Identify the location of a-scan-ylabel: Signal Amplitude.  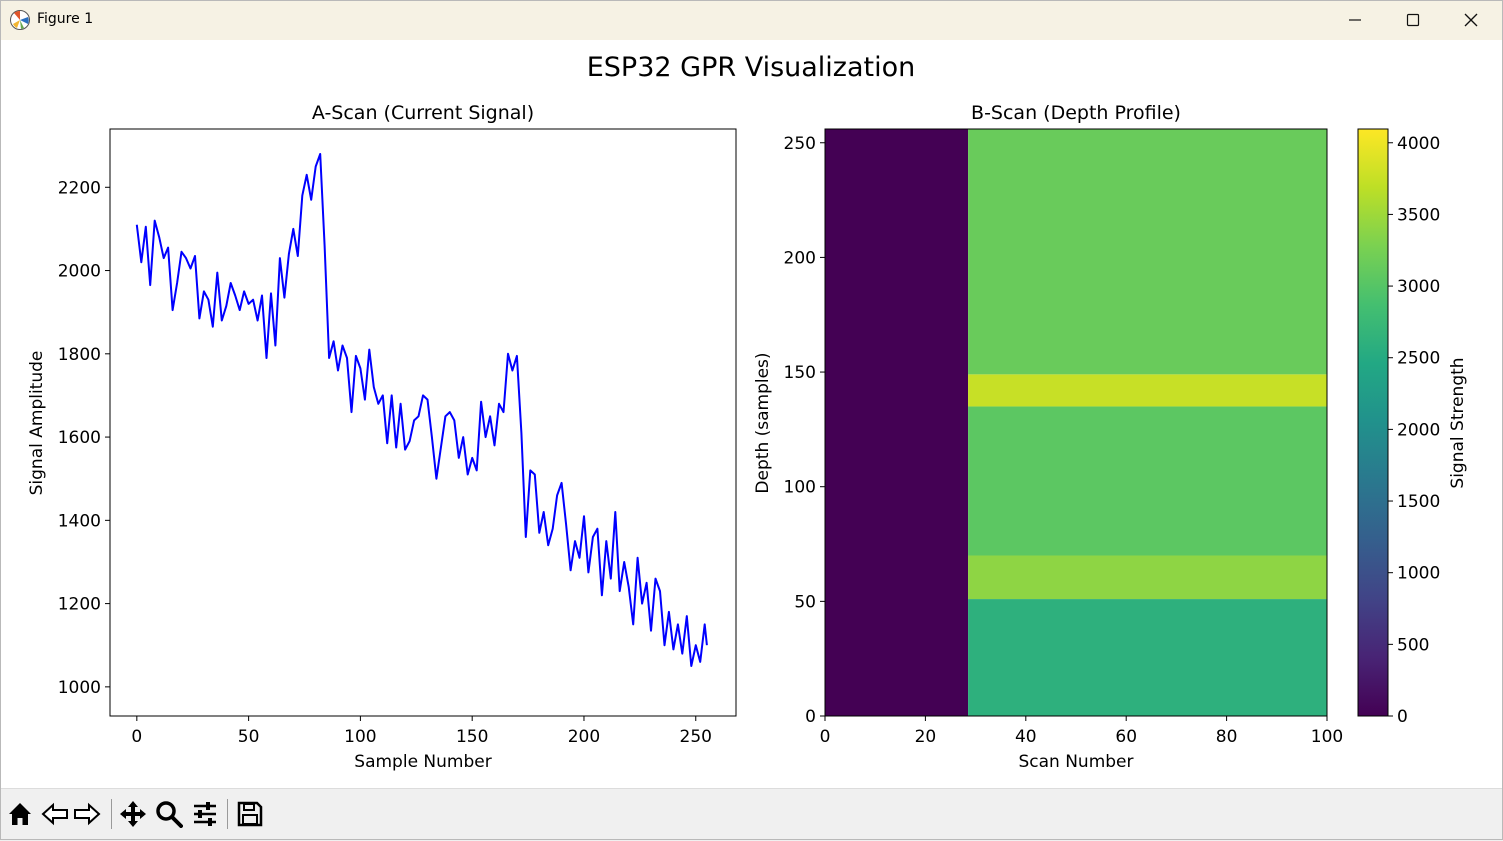
(37, 423).